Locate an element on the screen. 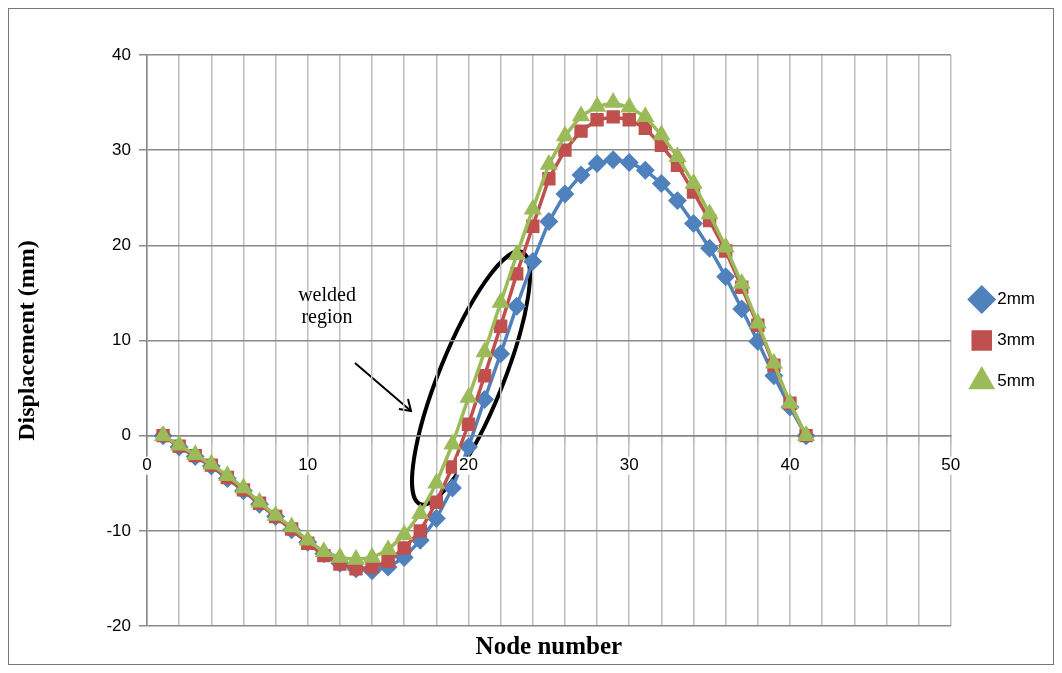  legend-label: 3mm is located at coordinates (1016, 340).